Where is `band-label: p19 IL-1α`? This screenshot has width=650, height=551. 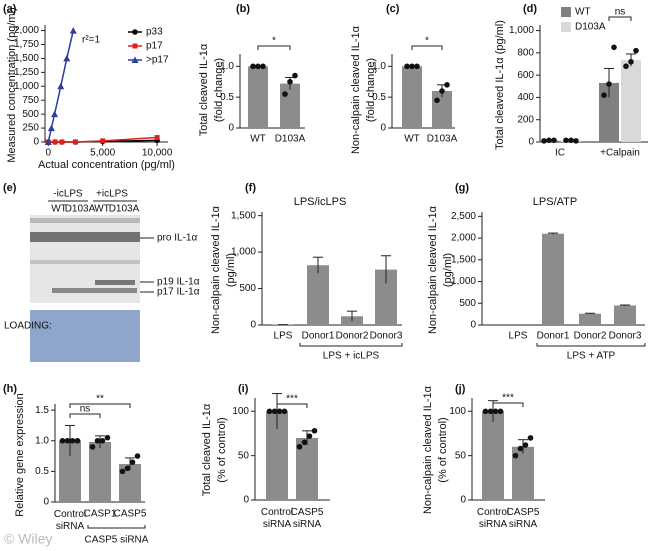
band-label: p19 IL-1α is located at coordinates (178, 282).